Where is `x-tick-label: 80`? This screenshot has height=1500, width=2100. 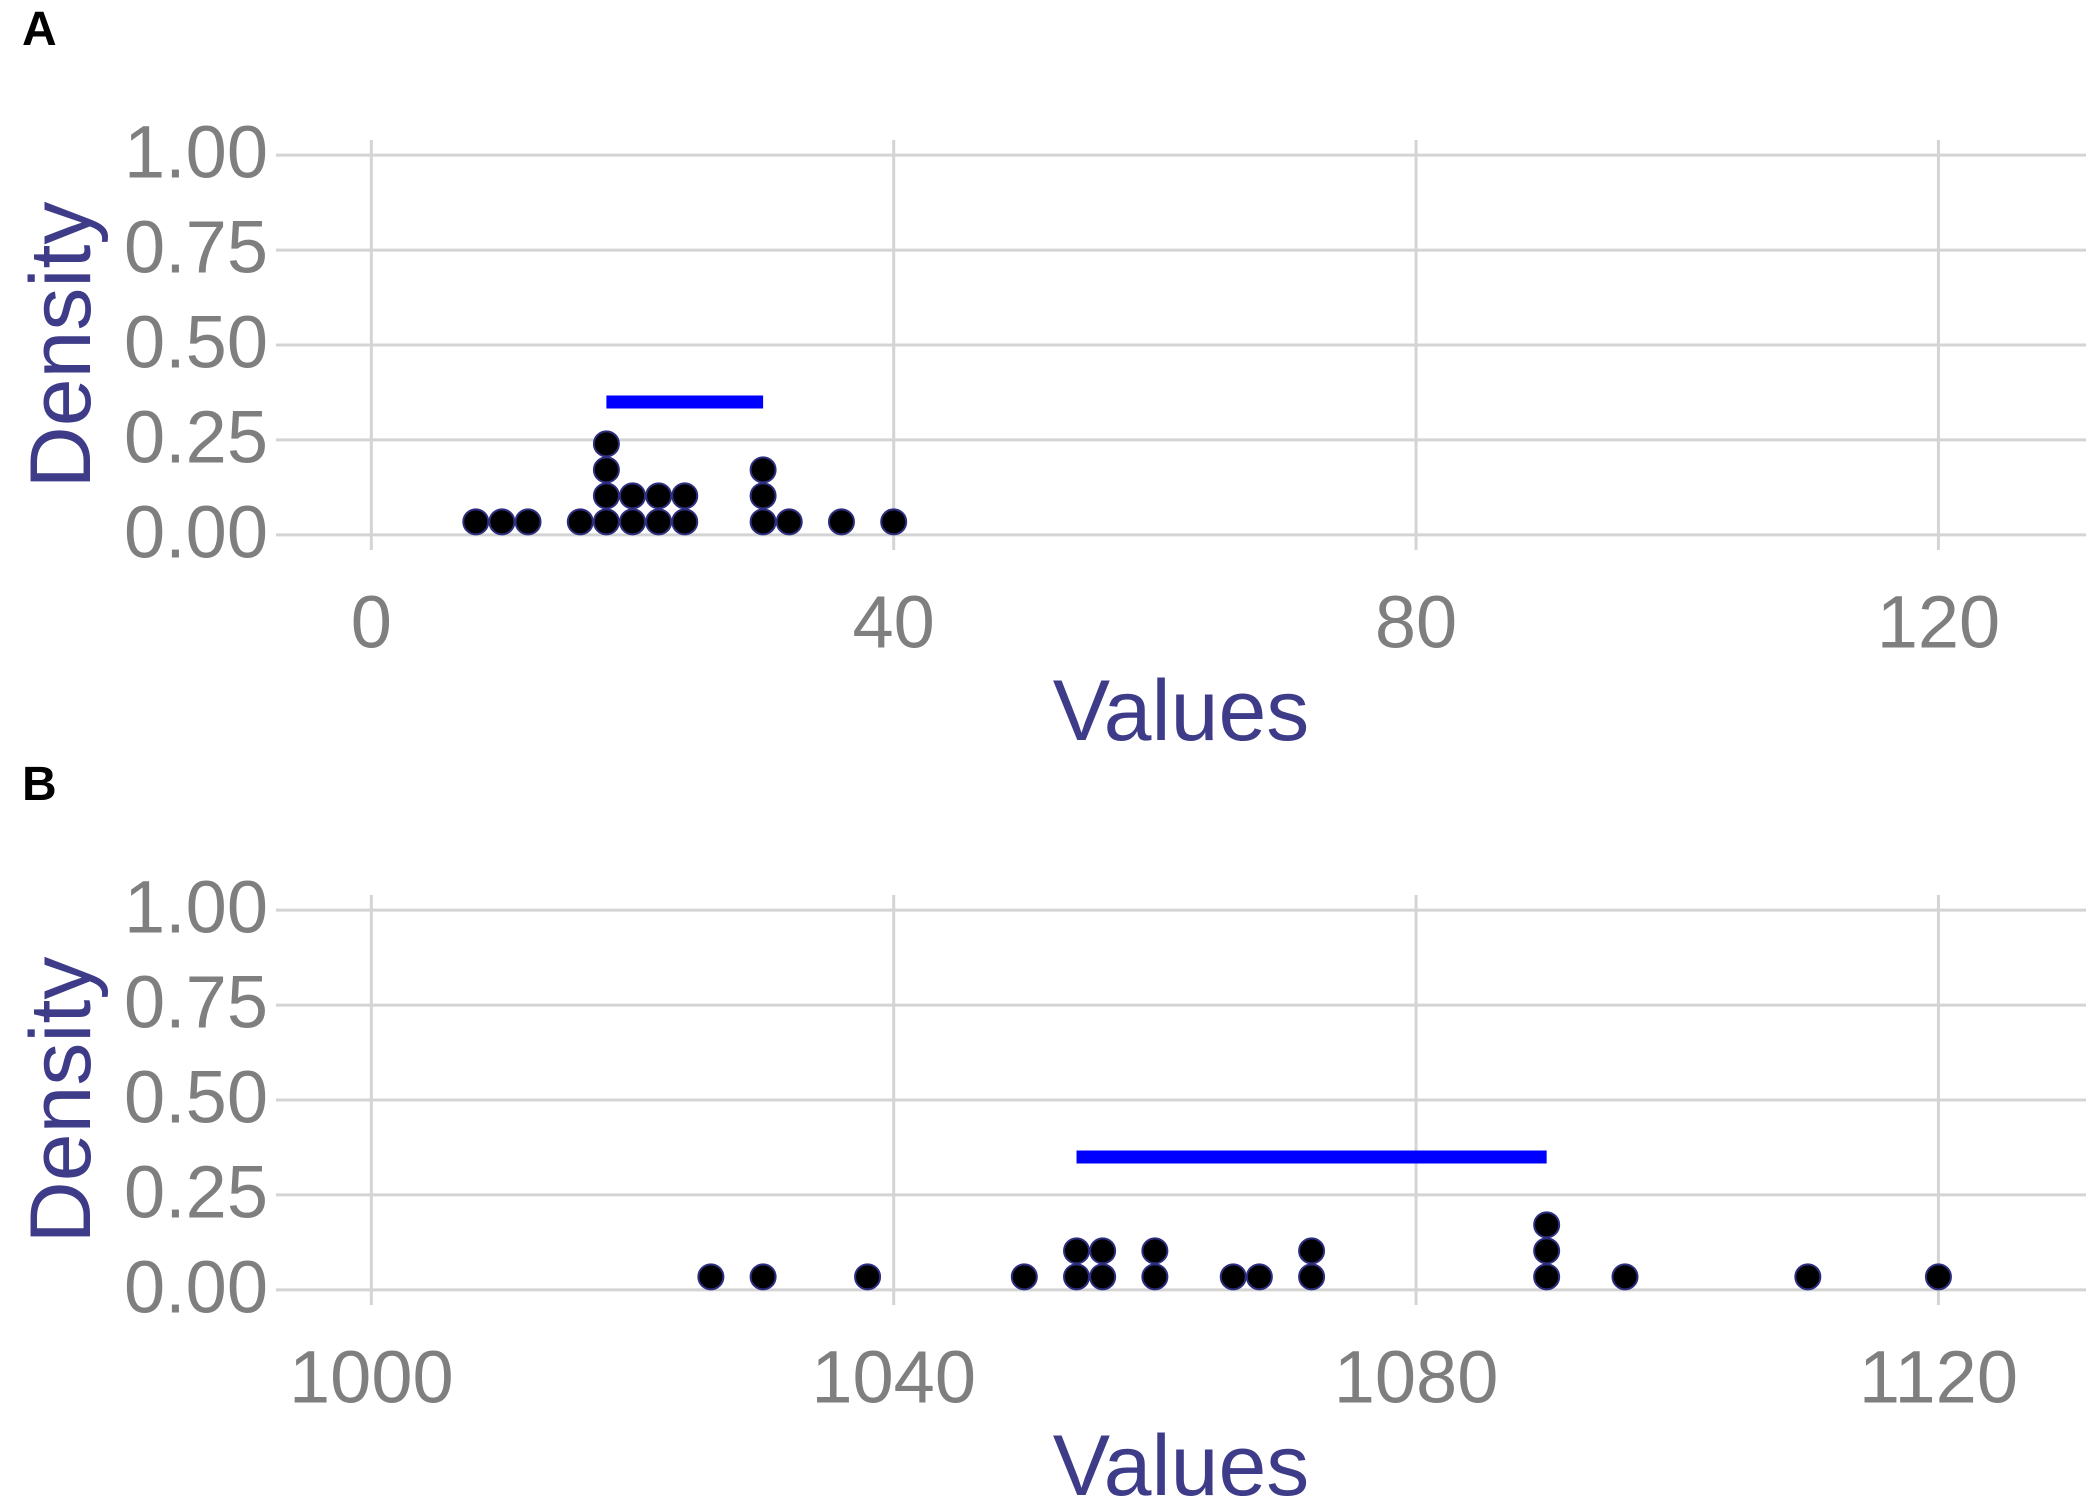
x-tick-label: 80 is located at coordinates (1416, 622).